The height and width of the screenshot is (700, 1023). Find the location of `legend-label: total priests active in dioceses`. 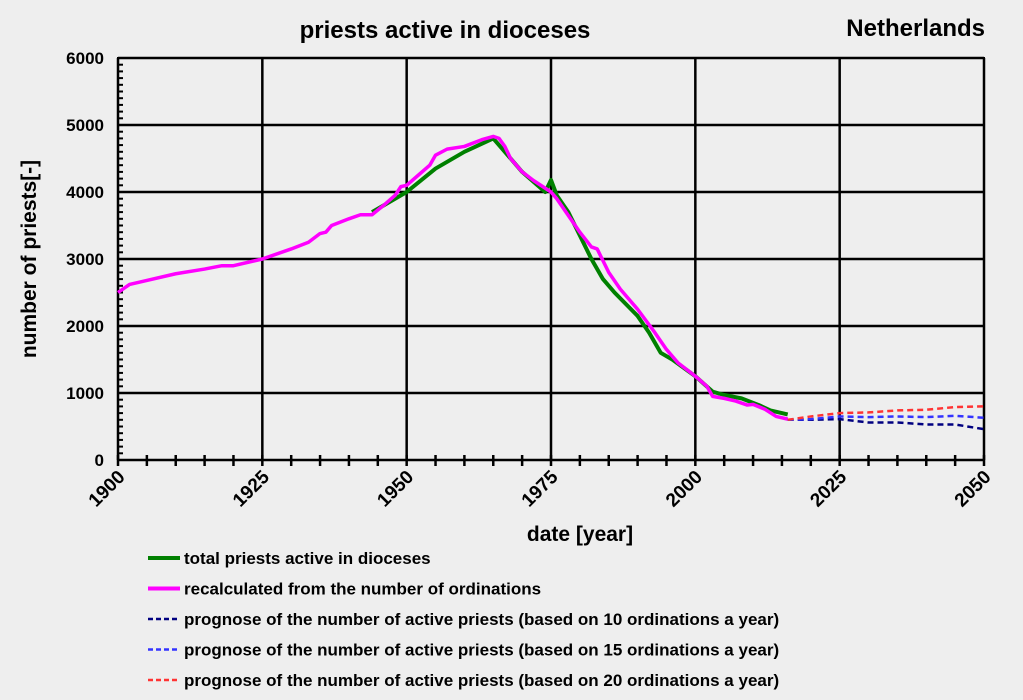

legend-label: total priests active in dioceses is located at coordinates (307, 558).